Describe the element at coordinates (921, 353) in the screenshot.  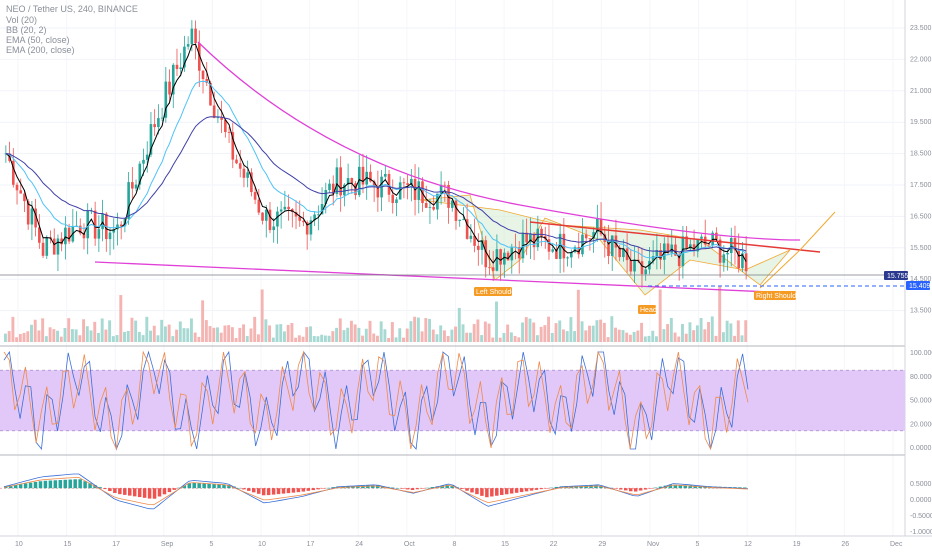
I see `stoch-tick-label: 100.0000` at that location.